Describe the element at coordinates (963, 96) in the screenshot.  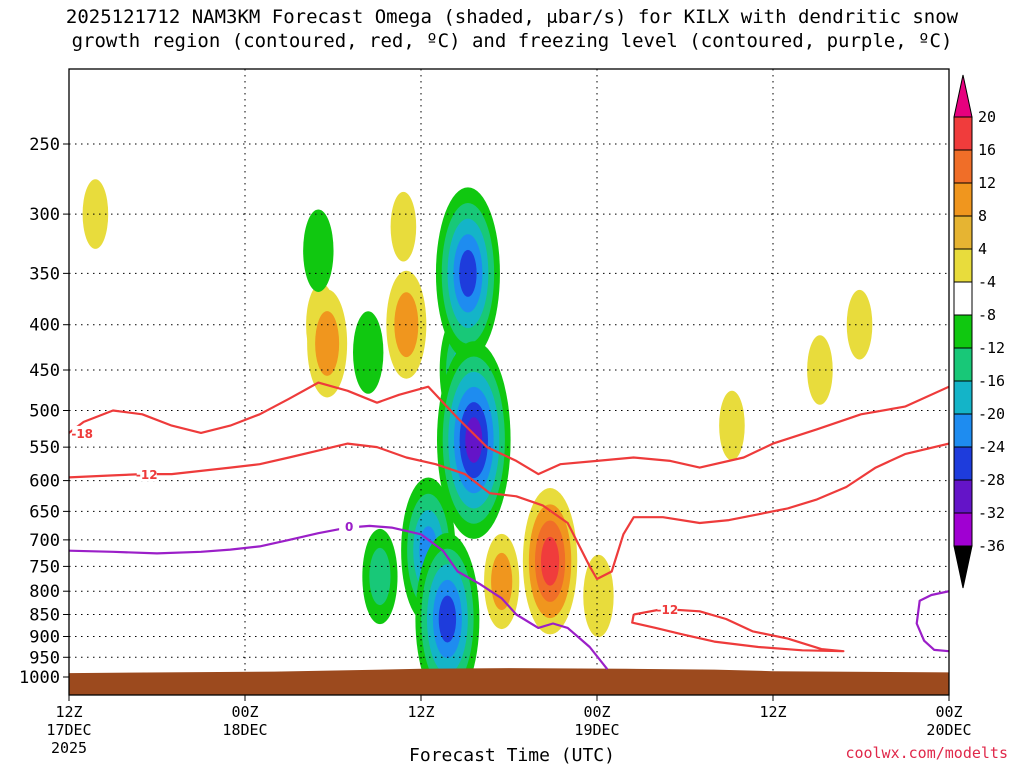
I see `colorbar-over-triangle` at that location.